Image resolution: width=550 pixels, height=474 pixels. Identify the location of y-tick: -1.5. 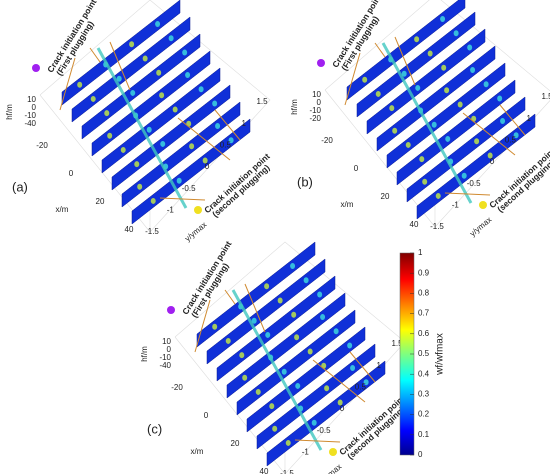
(437, 226).